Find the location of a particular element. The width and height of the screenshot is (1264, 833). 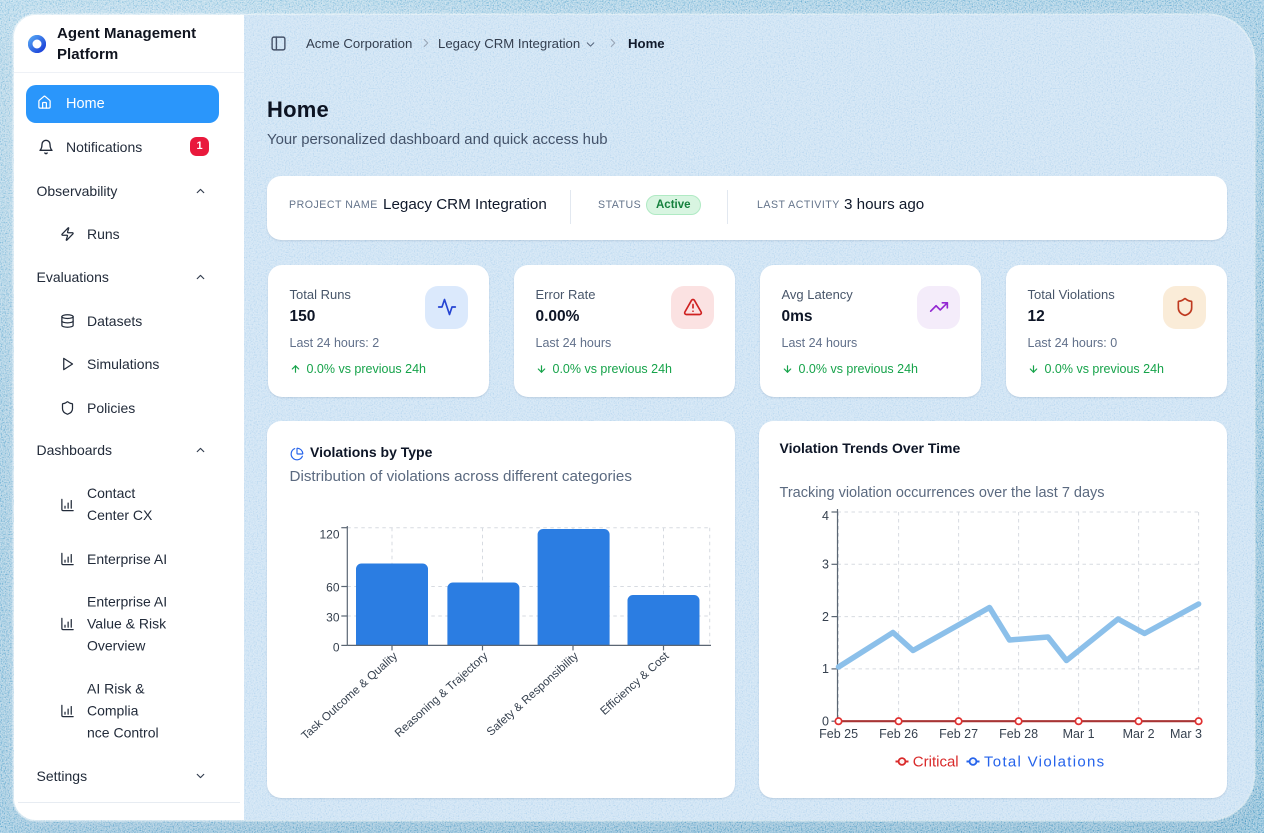

svg-text: 3 is located at coordinates (825, 565).